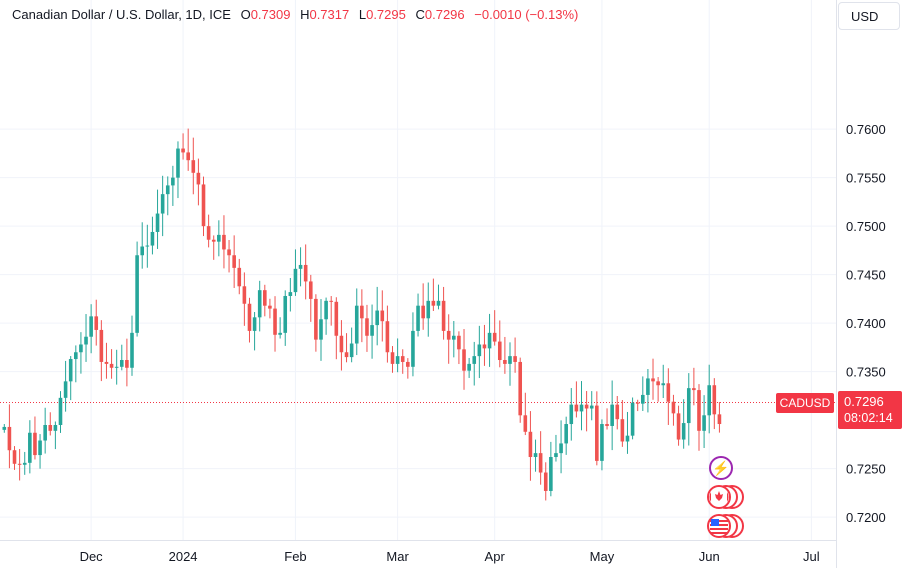 Image resolution: width=902 pixels, height=573 pixels. What do you see at coordinates (725, 497) in the screenshot?
I see `canada-flag-icon` at bounding box center [725, 497].